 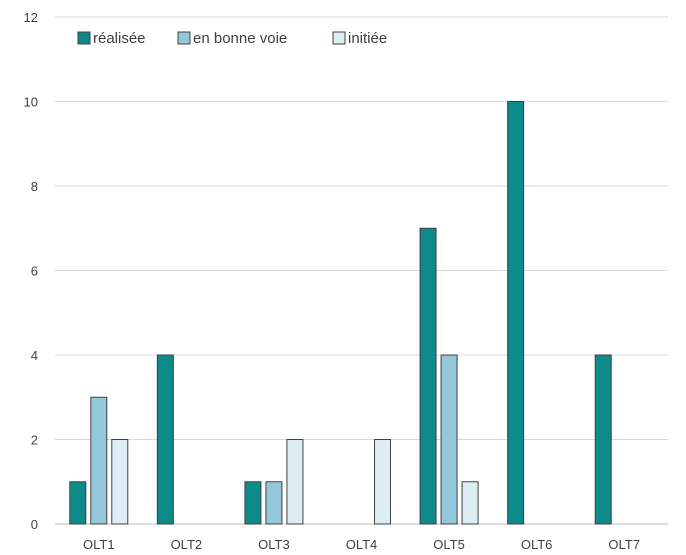 I want to click on legend-item-en-bonne-voie: en bonne voie, so click(x=232, y=38).